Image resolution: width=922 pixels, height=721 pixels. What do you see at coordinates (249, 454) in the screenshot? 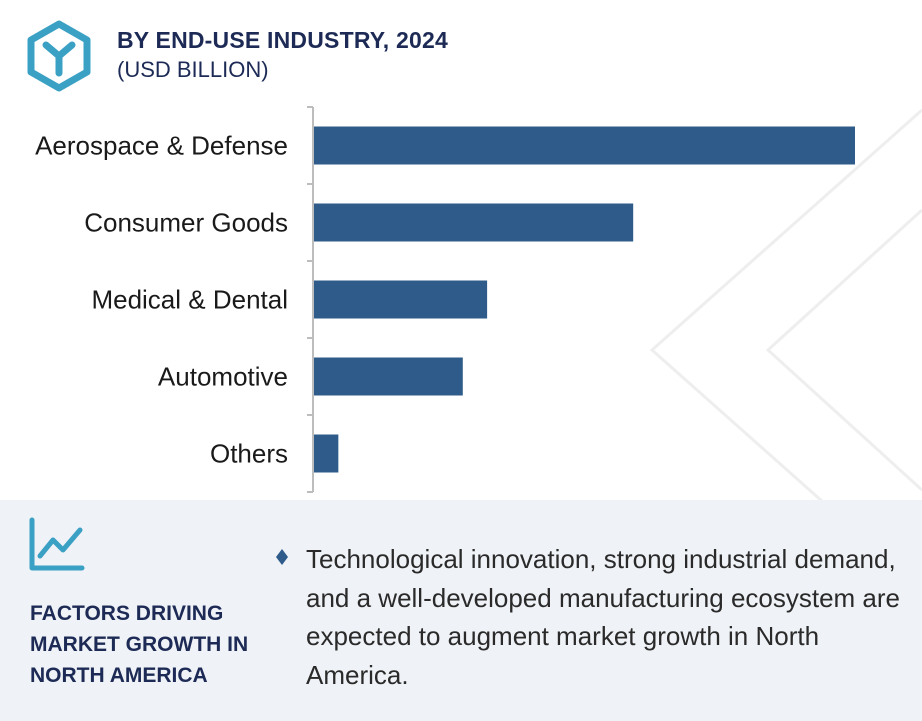
I see `category-label: Others` at bounding box center [249, 454].